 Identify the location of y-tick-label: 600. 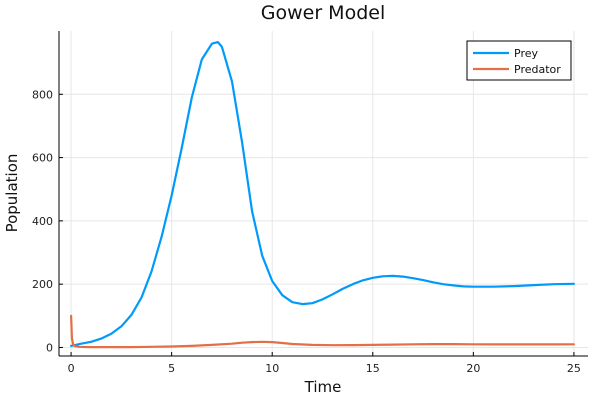
(42, 158).